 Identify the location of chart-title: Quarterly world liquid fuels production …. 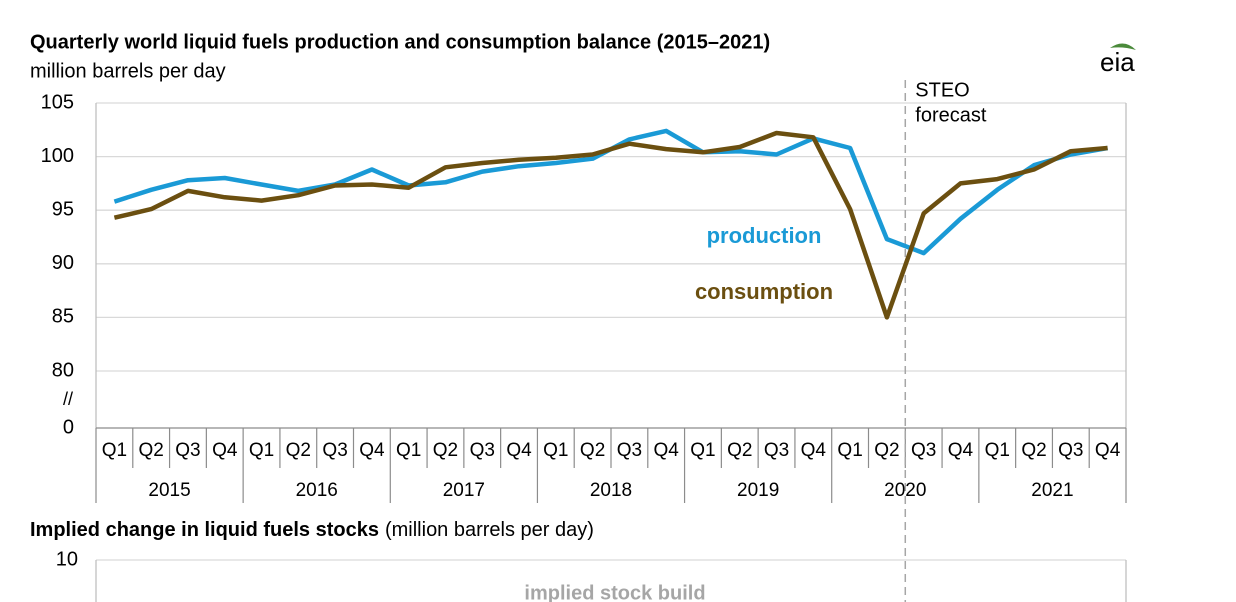
(400, 42).